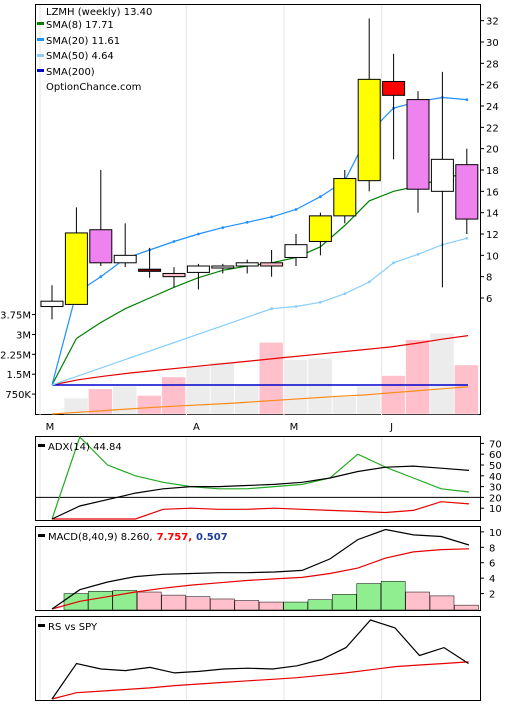  Describe the element at coordinates (260, 400) in the screenshot. I see `volume-average-orange-line` at that location.